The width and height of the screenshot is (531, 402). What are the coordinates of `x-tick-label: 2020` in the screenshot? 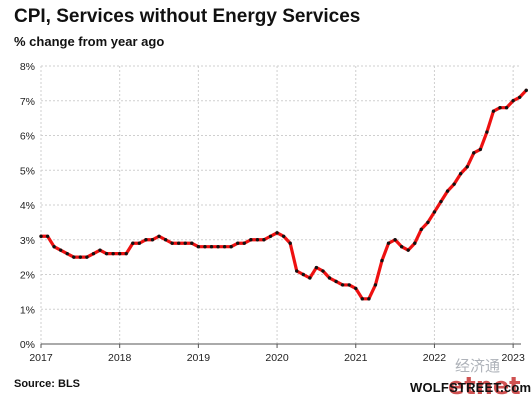 It's located at (277, 358).